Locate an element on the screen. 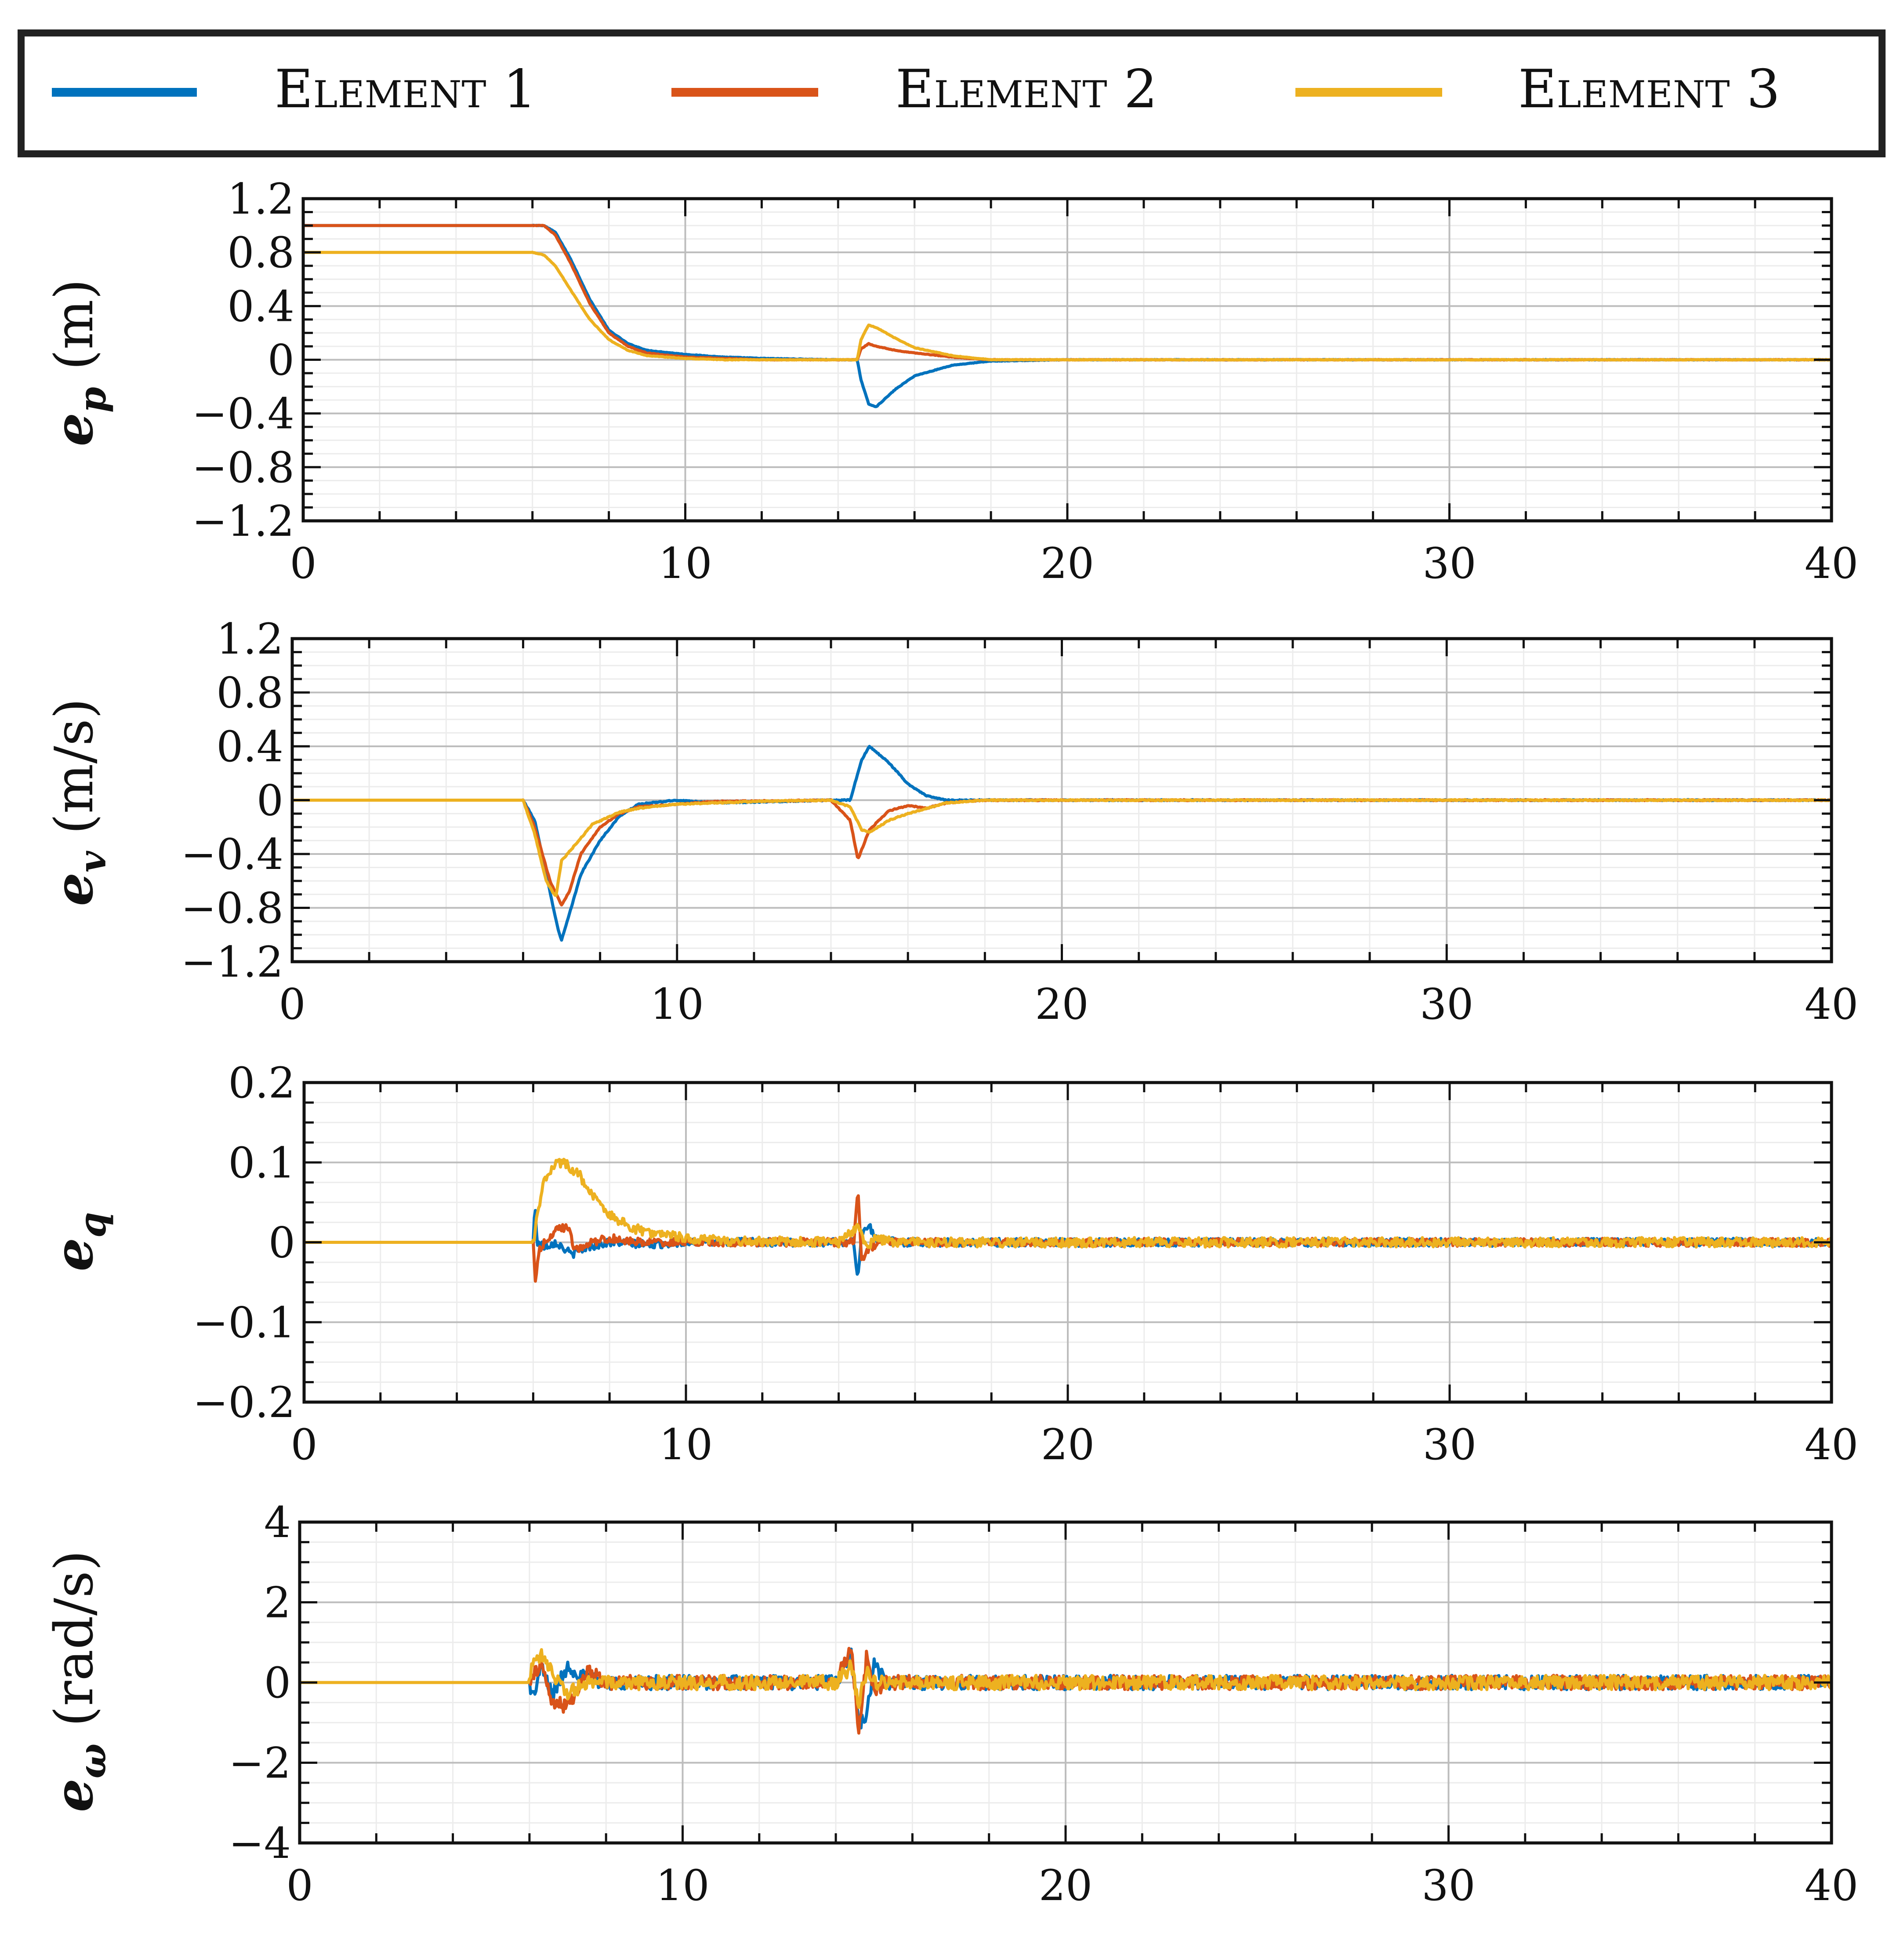 The image size is (1904, 1937). legend-entry-3: Element 3 is located at coordinates (1537, 89).